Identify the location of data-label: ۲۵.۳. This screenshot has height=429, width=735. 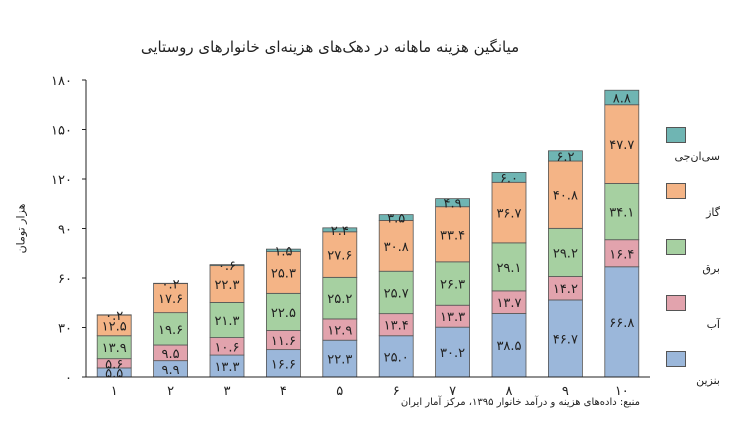
(283, 273).